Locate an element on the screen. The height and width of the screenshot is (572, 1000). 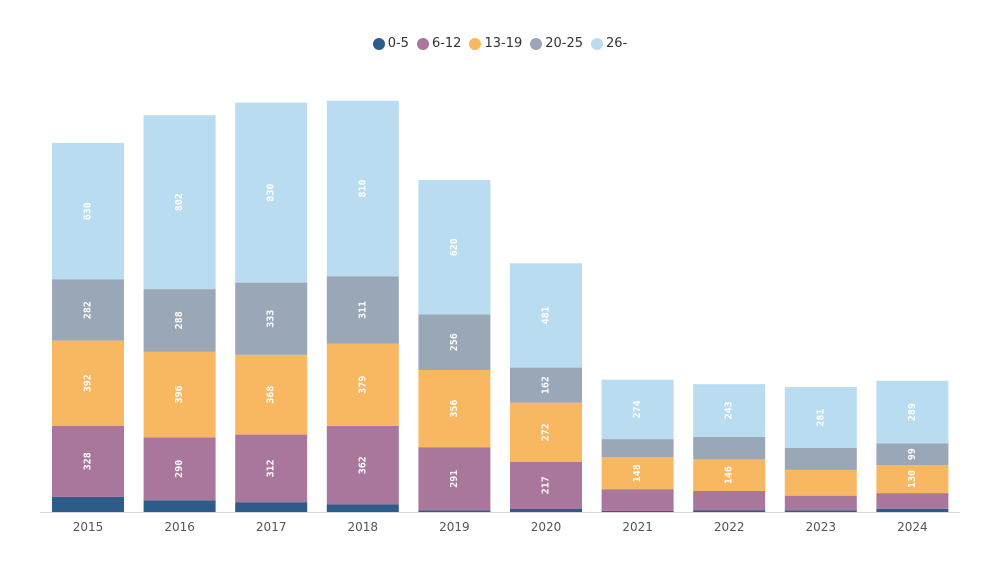
data-label-20-25-2019: 256 is located at coordinates (454, 342).